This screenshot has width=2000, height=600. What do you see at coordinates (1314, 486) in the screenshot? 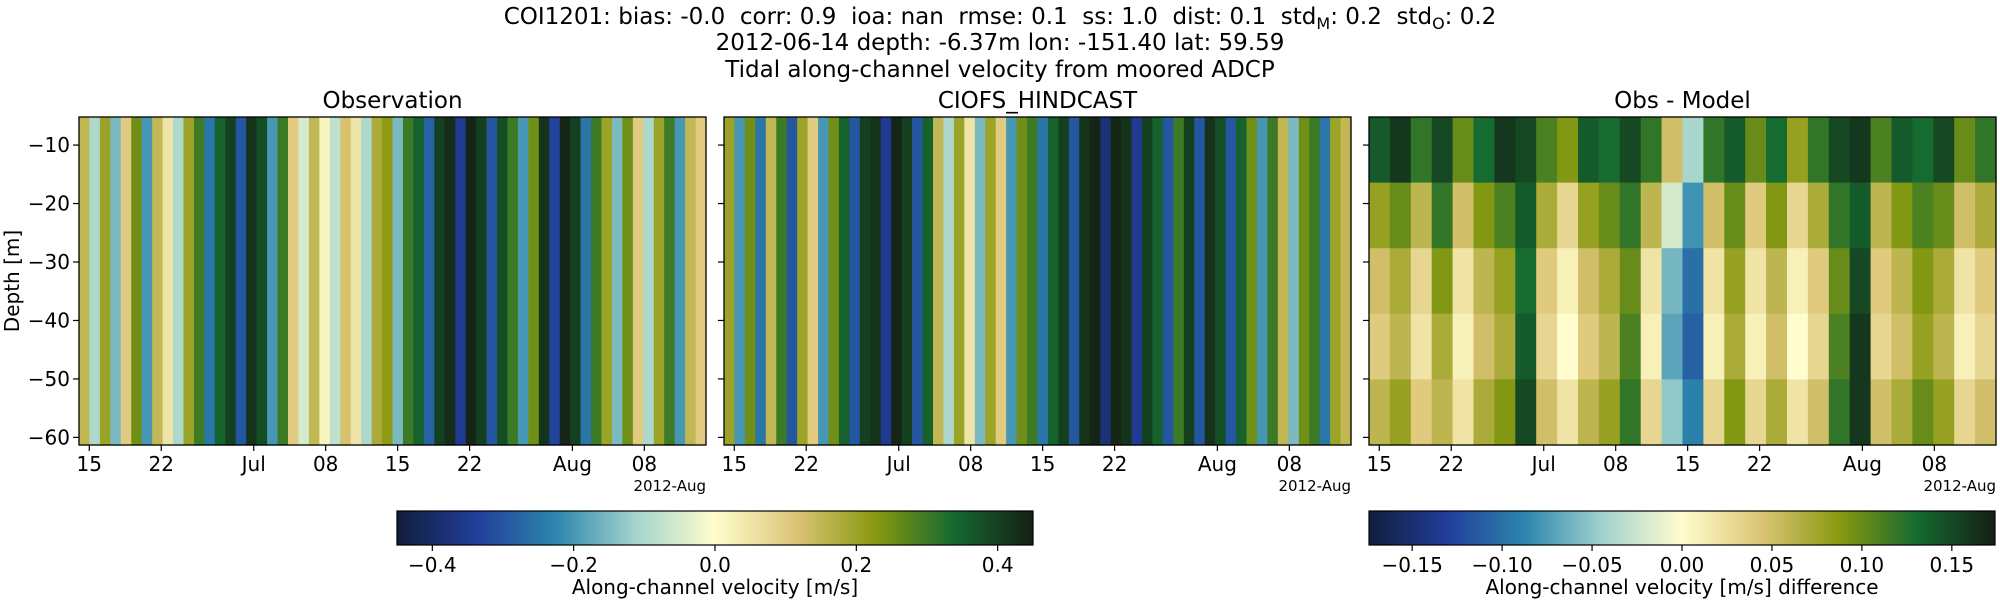
I see `x-offset-label: 2012-Aug` at bounding box center [1314, 486].